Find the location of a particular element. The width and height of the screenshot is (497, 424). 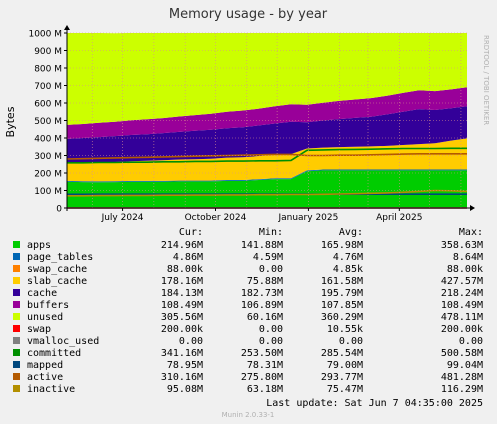

legend-value: 78.31M is located at coordinates (265, 365).